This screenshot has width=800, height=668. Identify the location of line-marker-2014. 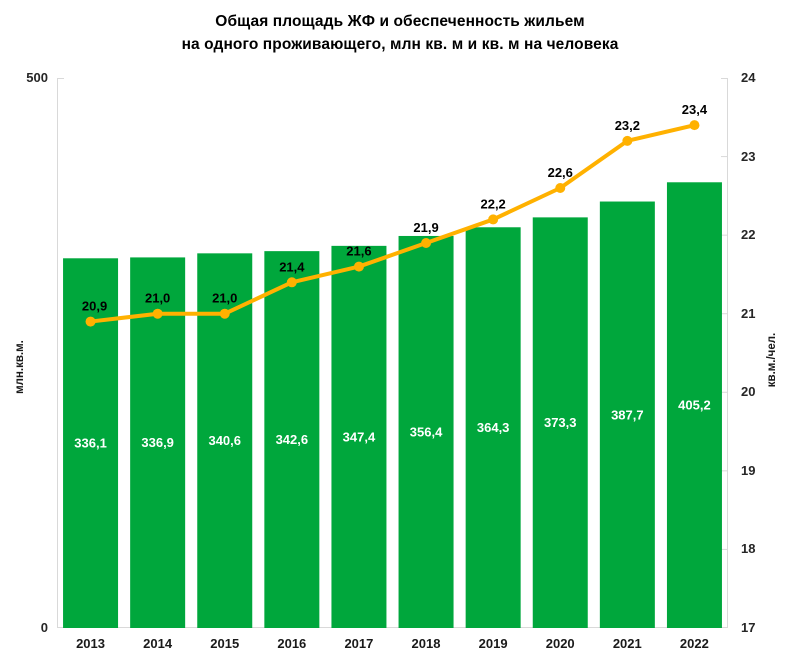
(157, 313).